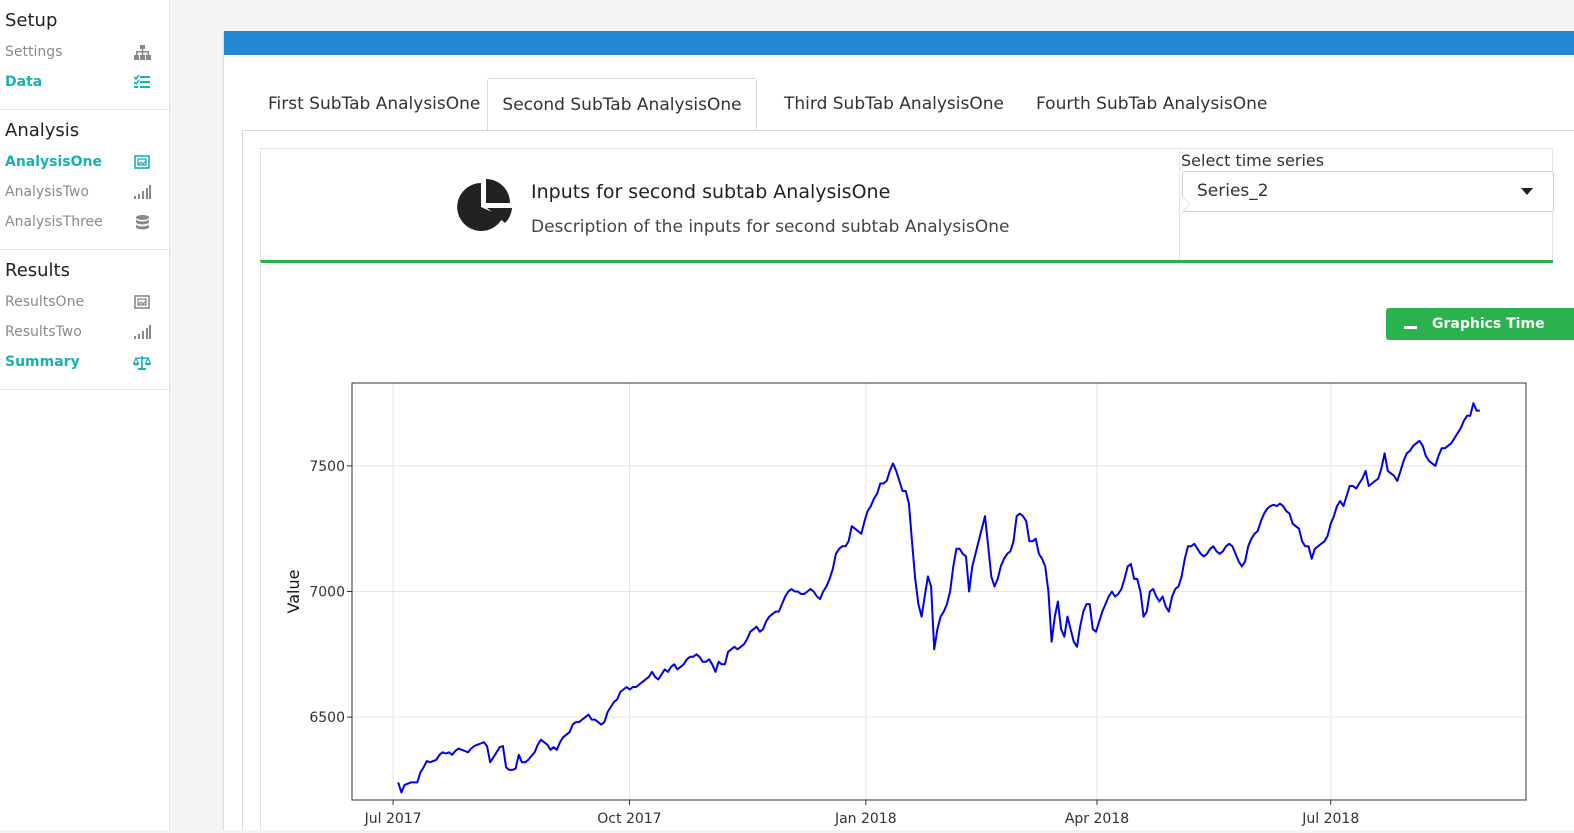 The width and height of the screenshot is (1574, 833). What do you see at coordinates (84, 362) in the screenshot?
I see `sidebar-item-summary: Summary` at bounding box center [84, 362].